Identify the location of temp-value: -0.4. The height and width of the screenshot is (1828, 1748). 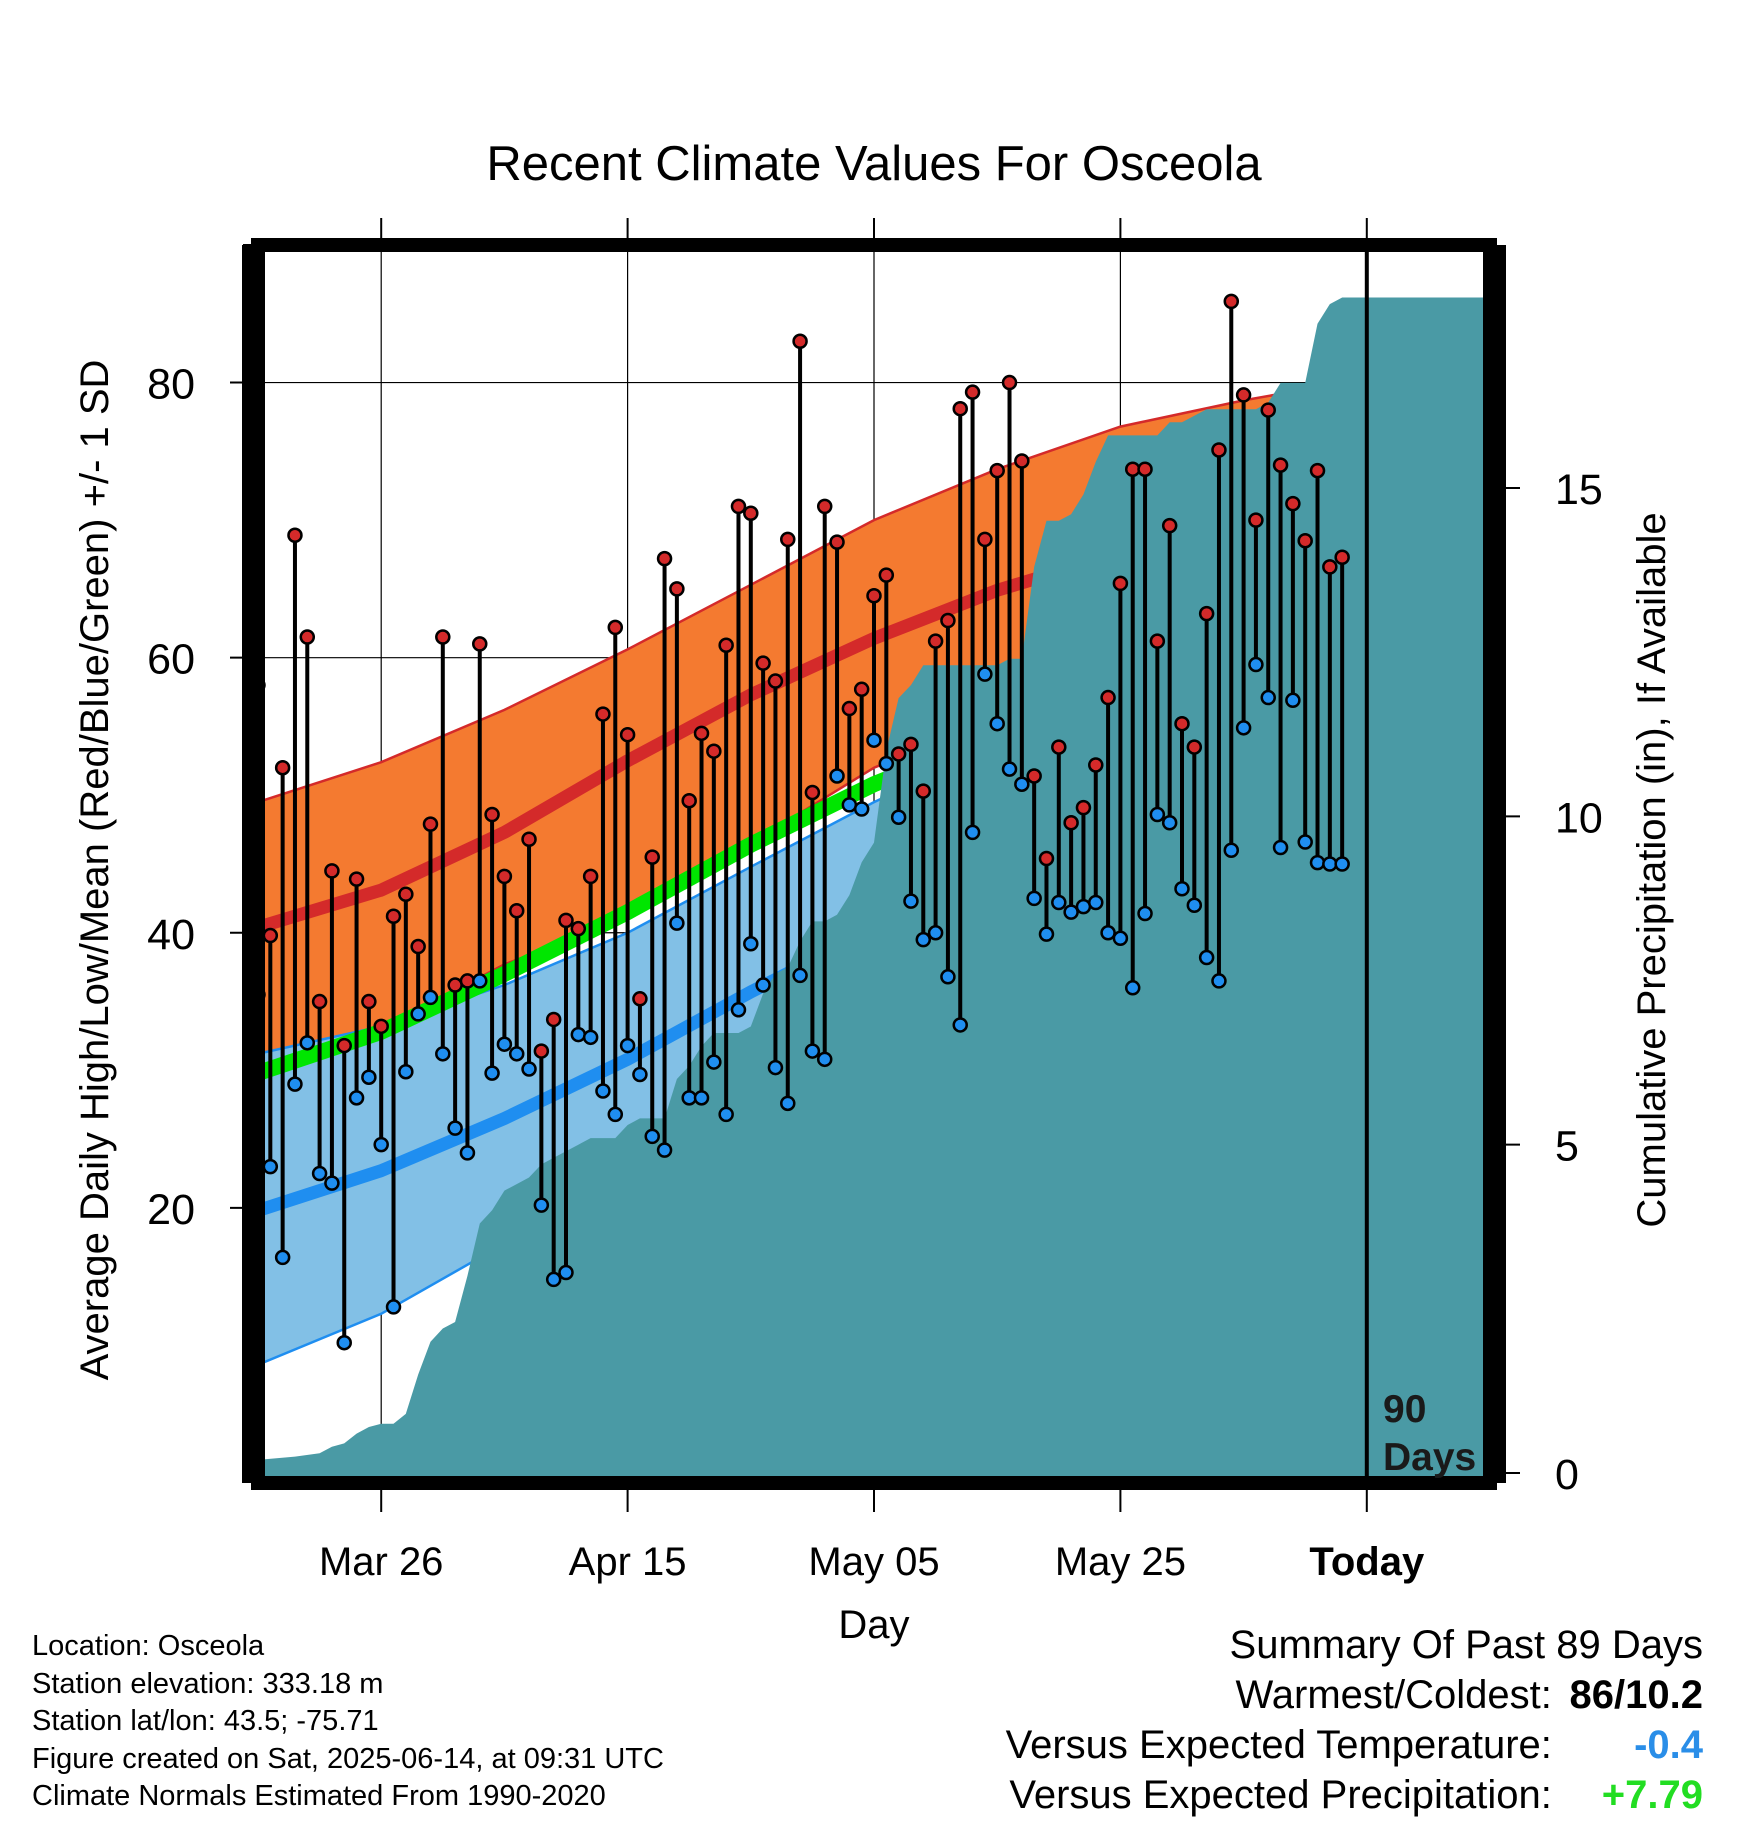
(1668, 1745).